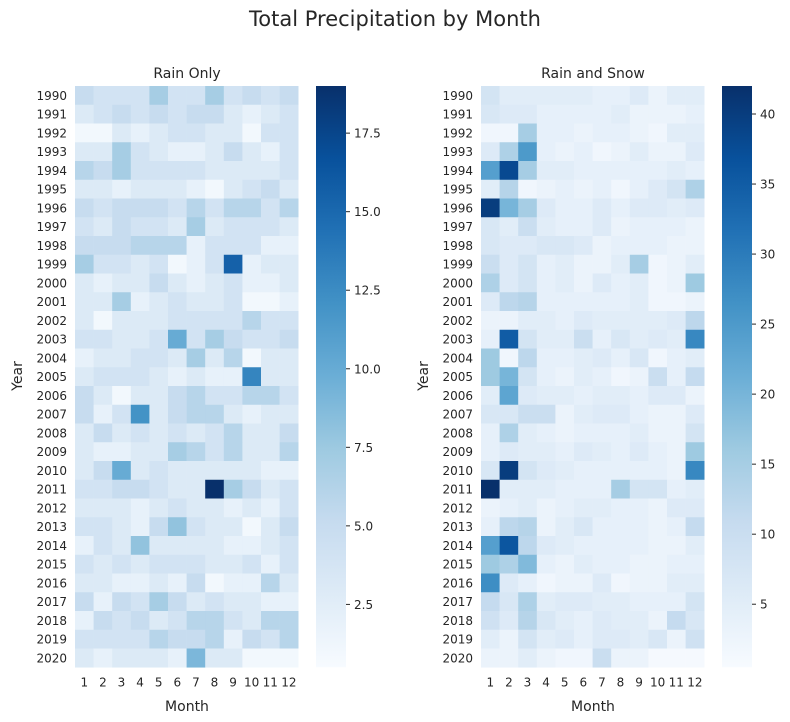  Describe the element at coordinates (233, 682) in the screenshot. I see `x-tick-label: 9` at that location.